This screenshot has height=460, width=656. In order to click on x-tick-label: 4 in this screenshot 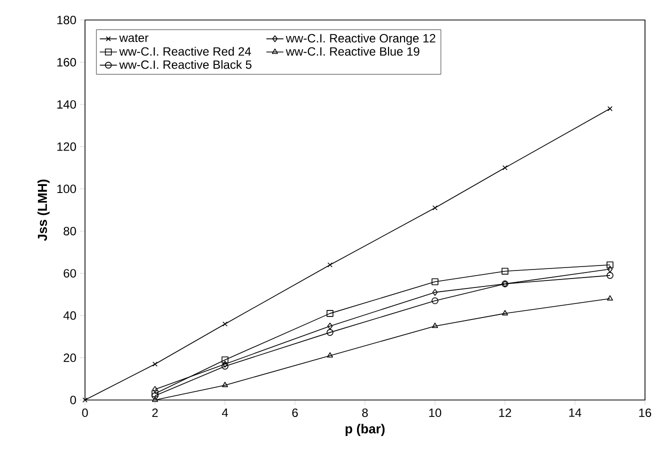, I will do `click(225, 412)`.